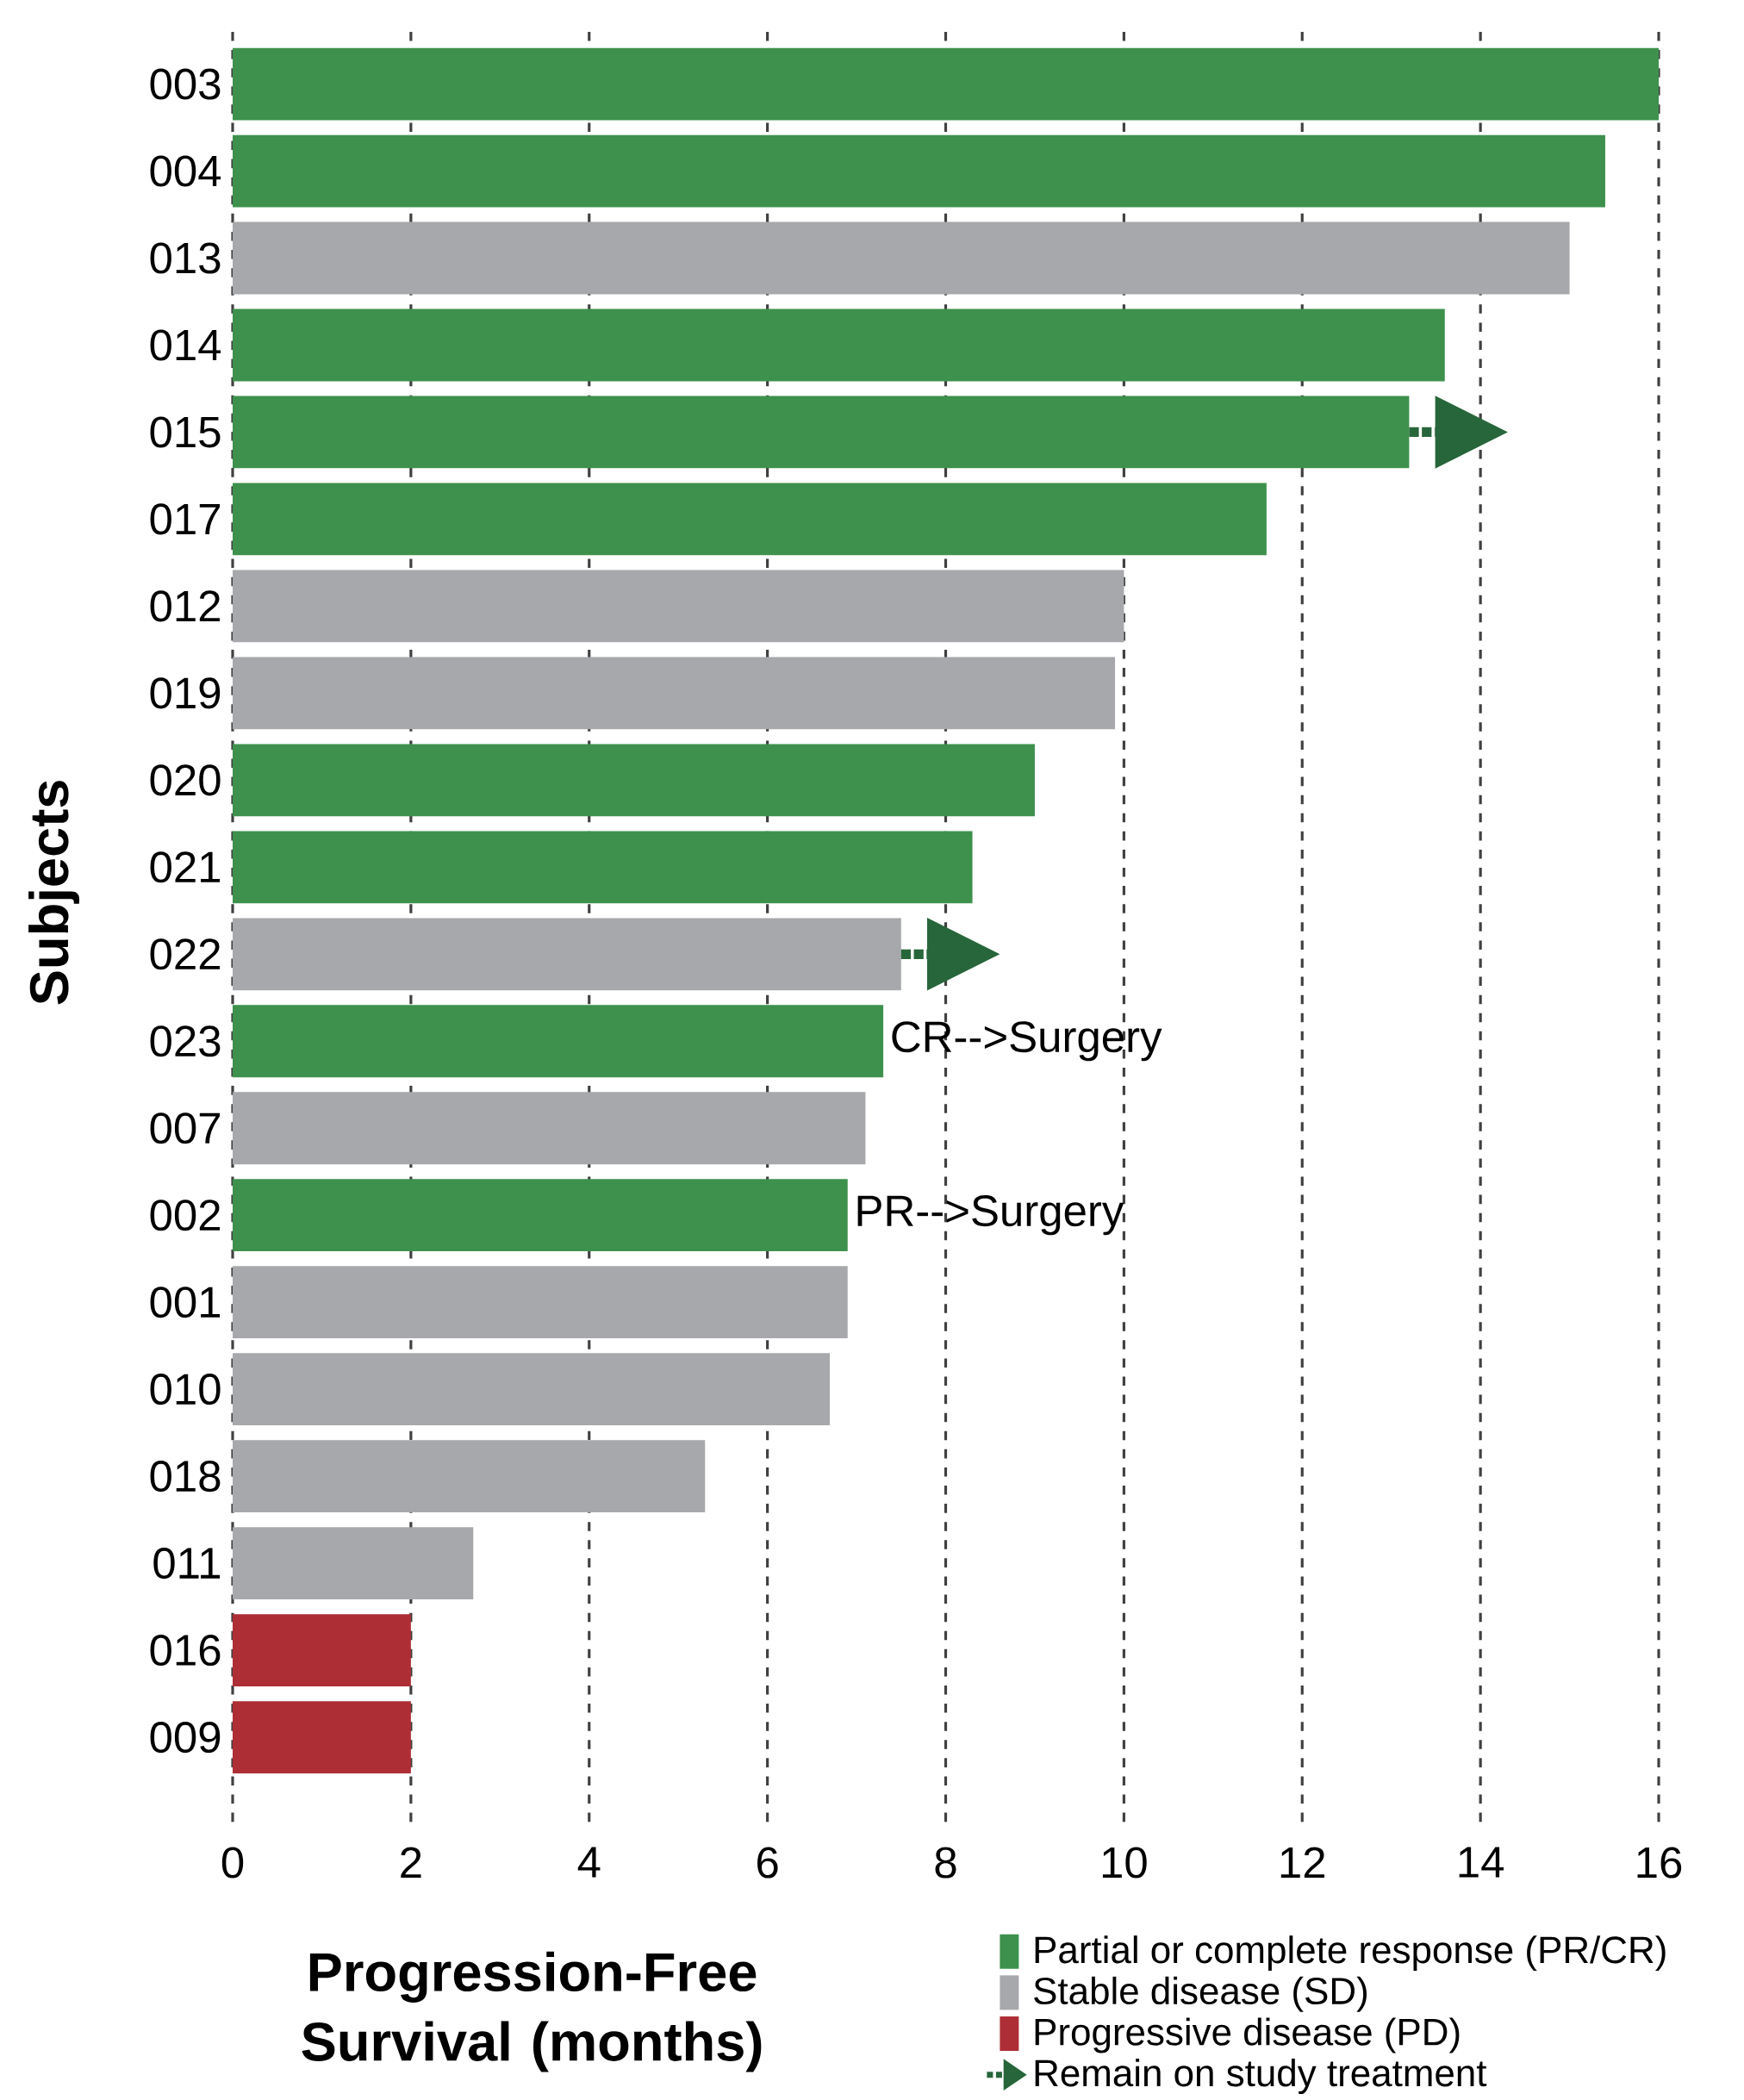 The image size is (1744, 2100). What do you see at coordinates (1248, 2035) in the screenshot?
I see `legend-label: Progressive disease (PD)` at bounding box center [1248, 2035].